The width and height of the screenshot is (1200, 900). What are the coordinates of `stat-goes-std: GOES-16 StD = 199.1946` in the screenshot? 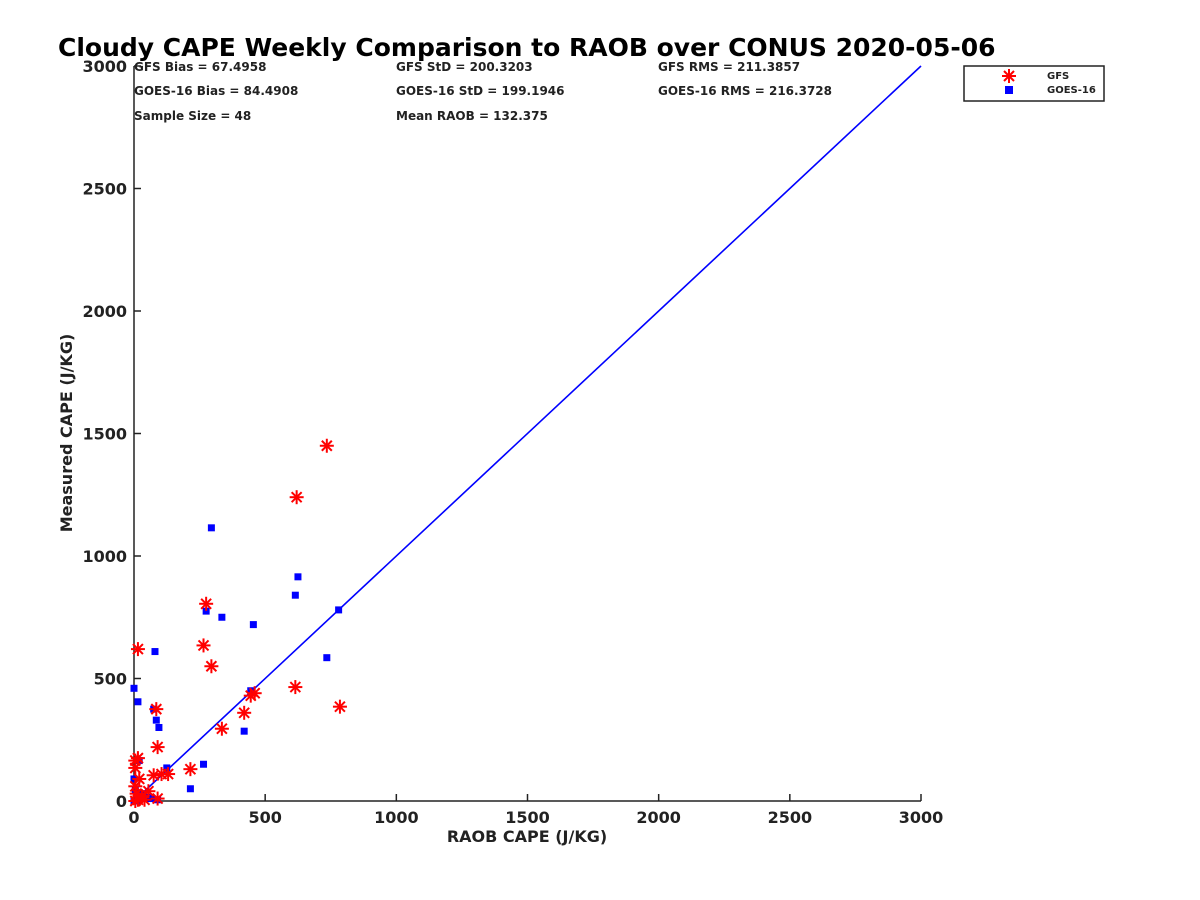 It's located at (480, 91).